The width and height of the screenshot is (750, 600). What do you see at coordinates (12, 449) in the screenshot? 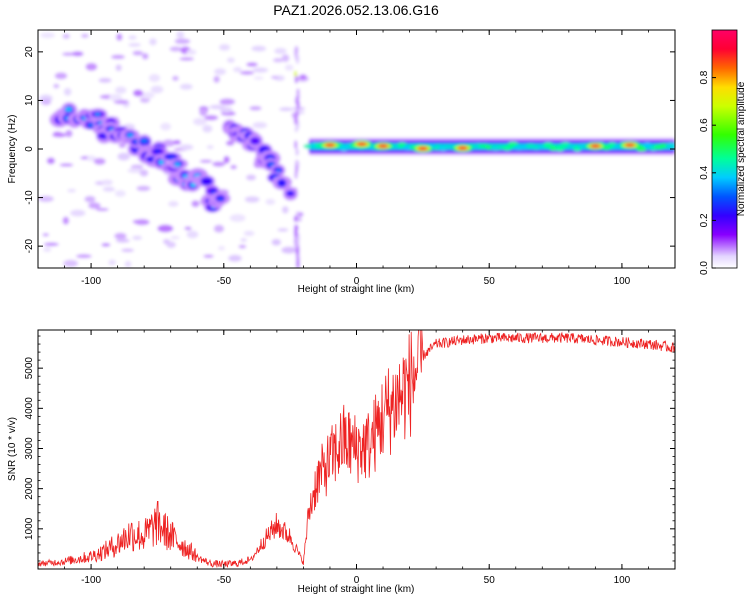
I see `snr-y-label: SNR (10 * v/v)` at bounding box center [12, 449].